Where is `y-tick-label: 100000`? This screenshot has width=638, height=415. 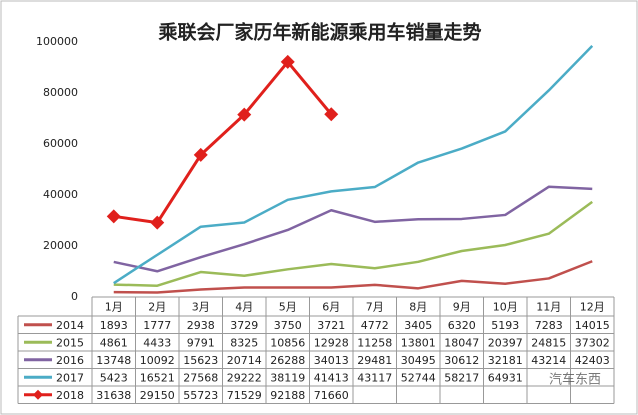
y-tick-label: 100000 is located at coordinates (57, 41).